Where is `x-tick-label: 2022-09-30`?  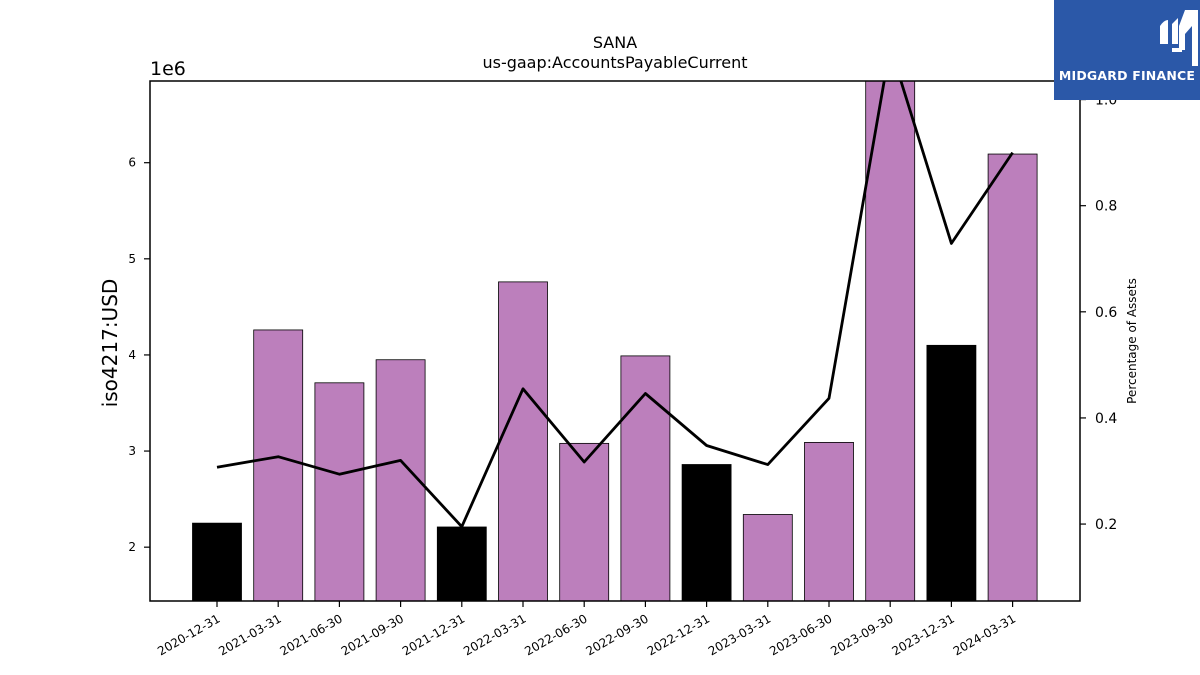
x-tick-label: 2022-09-30 is located at coordinates (616, 634).